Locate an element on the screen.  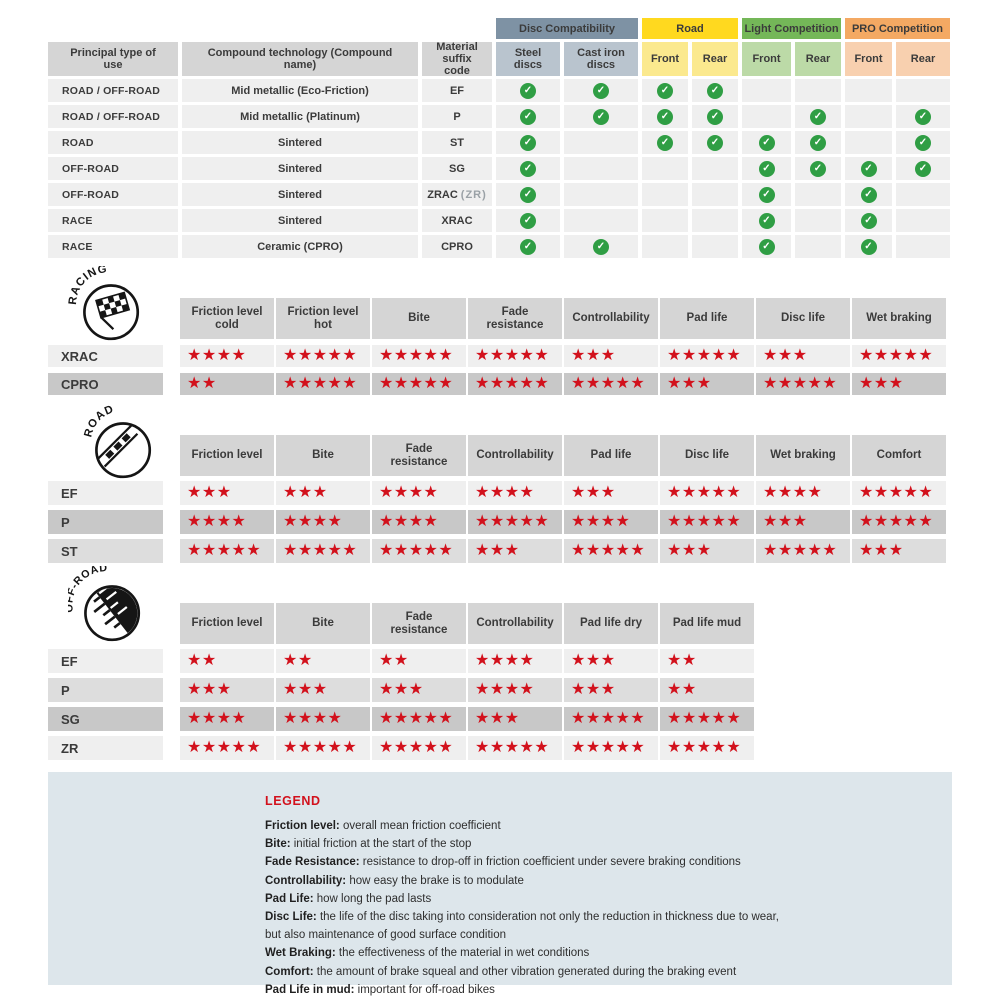
legend-line: Pad Life: how long the pad lasts is located at coordinates (593, 899).